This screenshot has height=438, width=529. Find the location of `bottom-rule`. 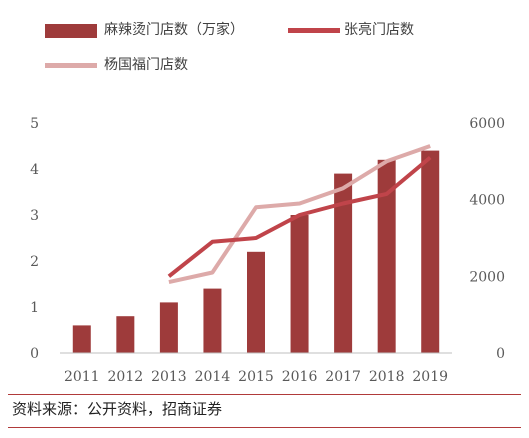

bottom-rule is located at coordinates (264, 427).